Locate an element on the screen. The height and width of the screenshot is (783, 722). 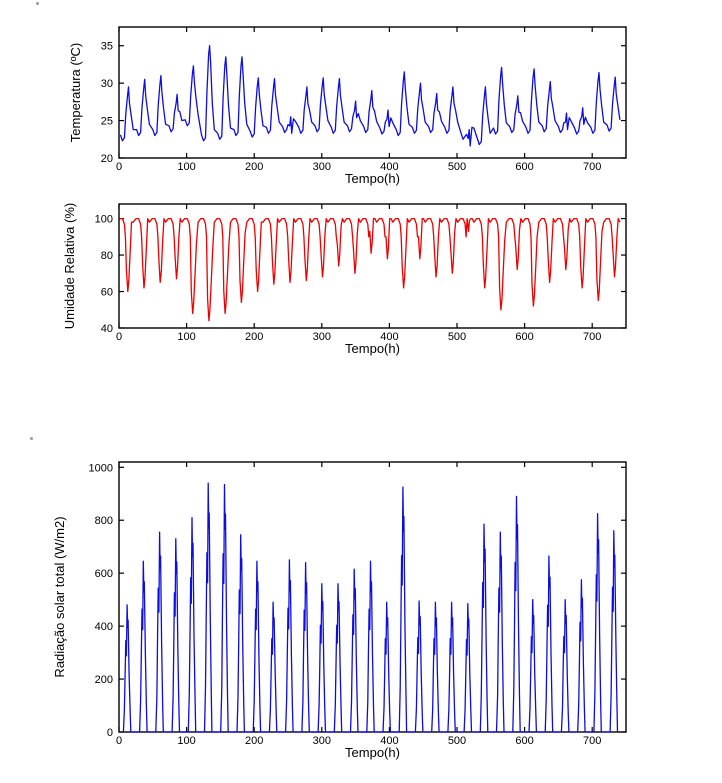
y-axis-label: Umidade Relativa (%) is located at coordinates (69, 266).